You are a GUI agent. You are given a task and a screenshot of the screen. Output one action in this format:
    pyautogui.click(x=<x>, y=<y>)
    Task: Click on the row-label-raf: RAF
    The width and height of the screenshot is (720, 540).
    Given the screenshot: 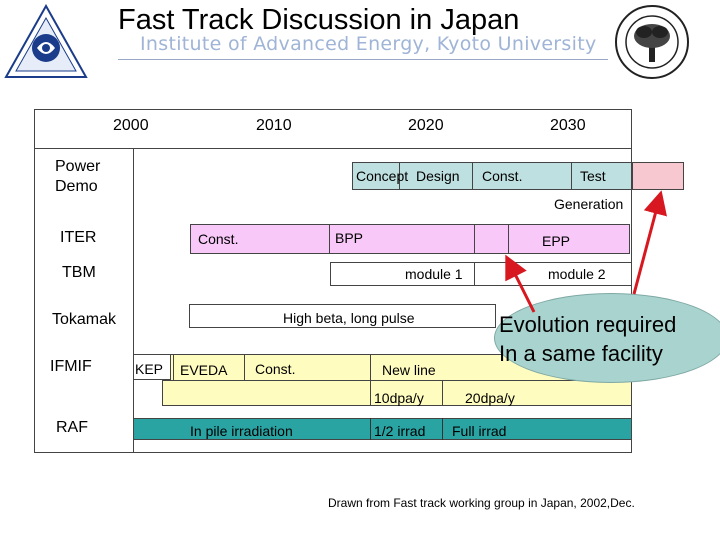 What is the action you would take?
    pyautogui.click(x=72, y=427)
    